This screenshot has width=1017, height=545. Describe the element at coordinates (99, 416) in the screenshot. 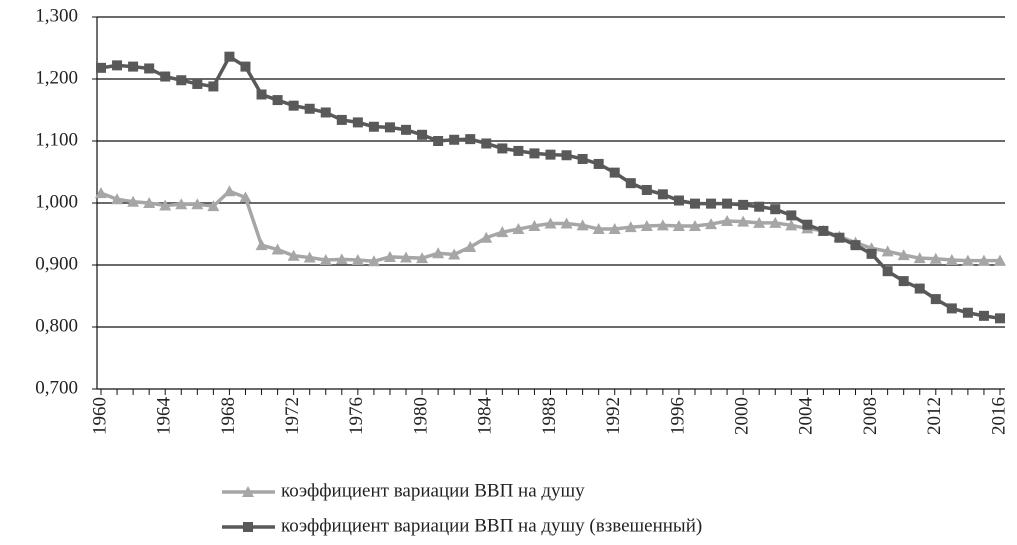

I see `x-tick-label: 1960` at that location.